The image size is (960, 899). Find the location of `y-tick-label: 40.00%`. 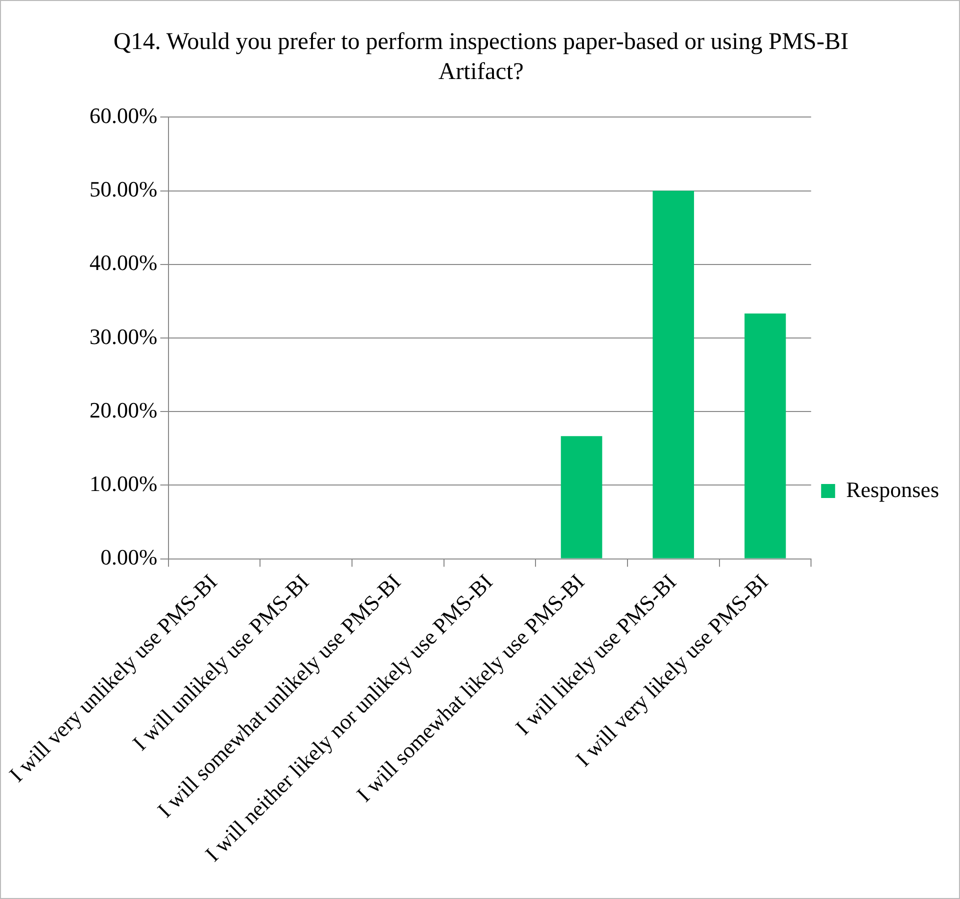

y-tick-label: 40.00% is located at coordinates (123, 263).